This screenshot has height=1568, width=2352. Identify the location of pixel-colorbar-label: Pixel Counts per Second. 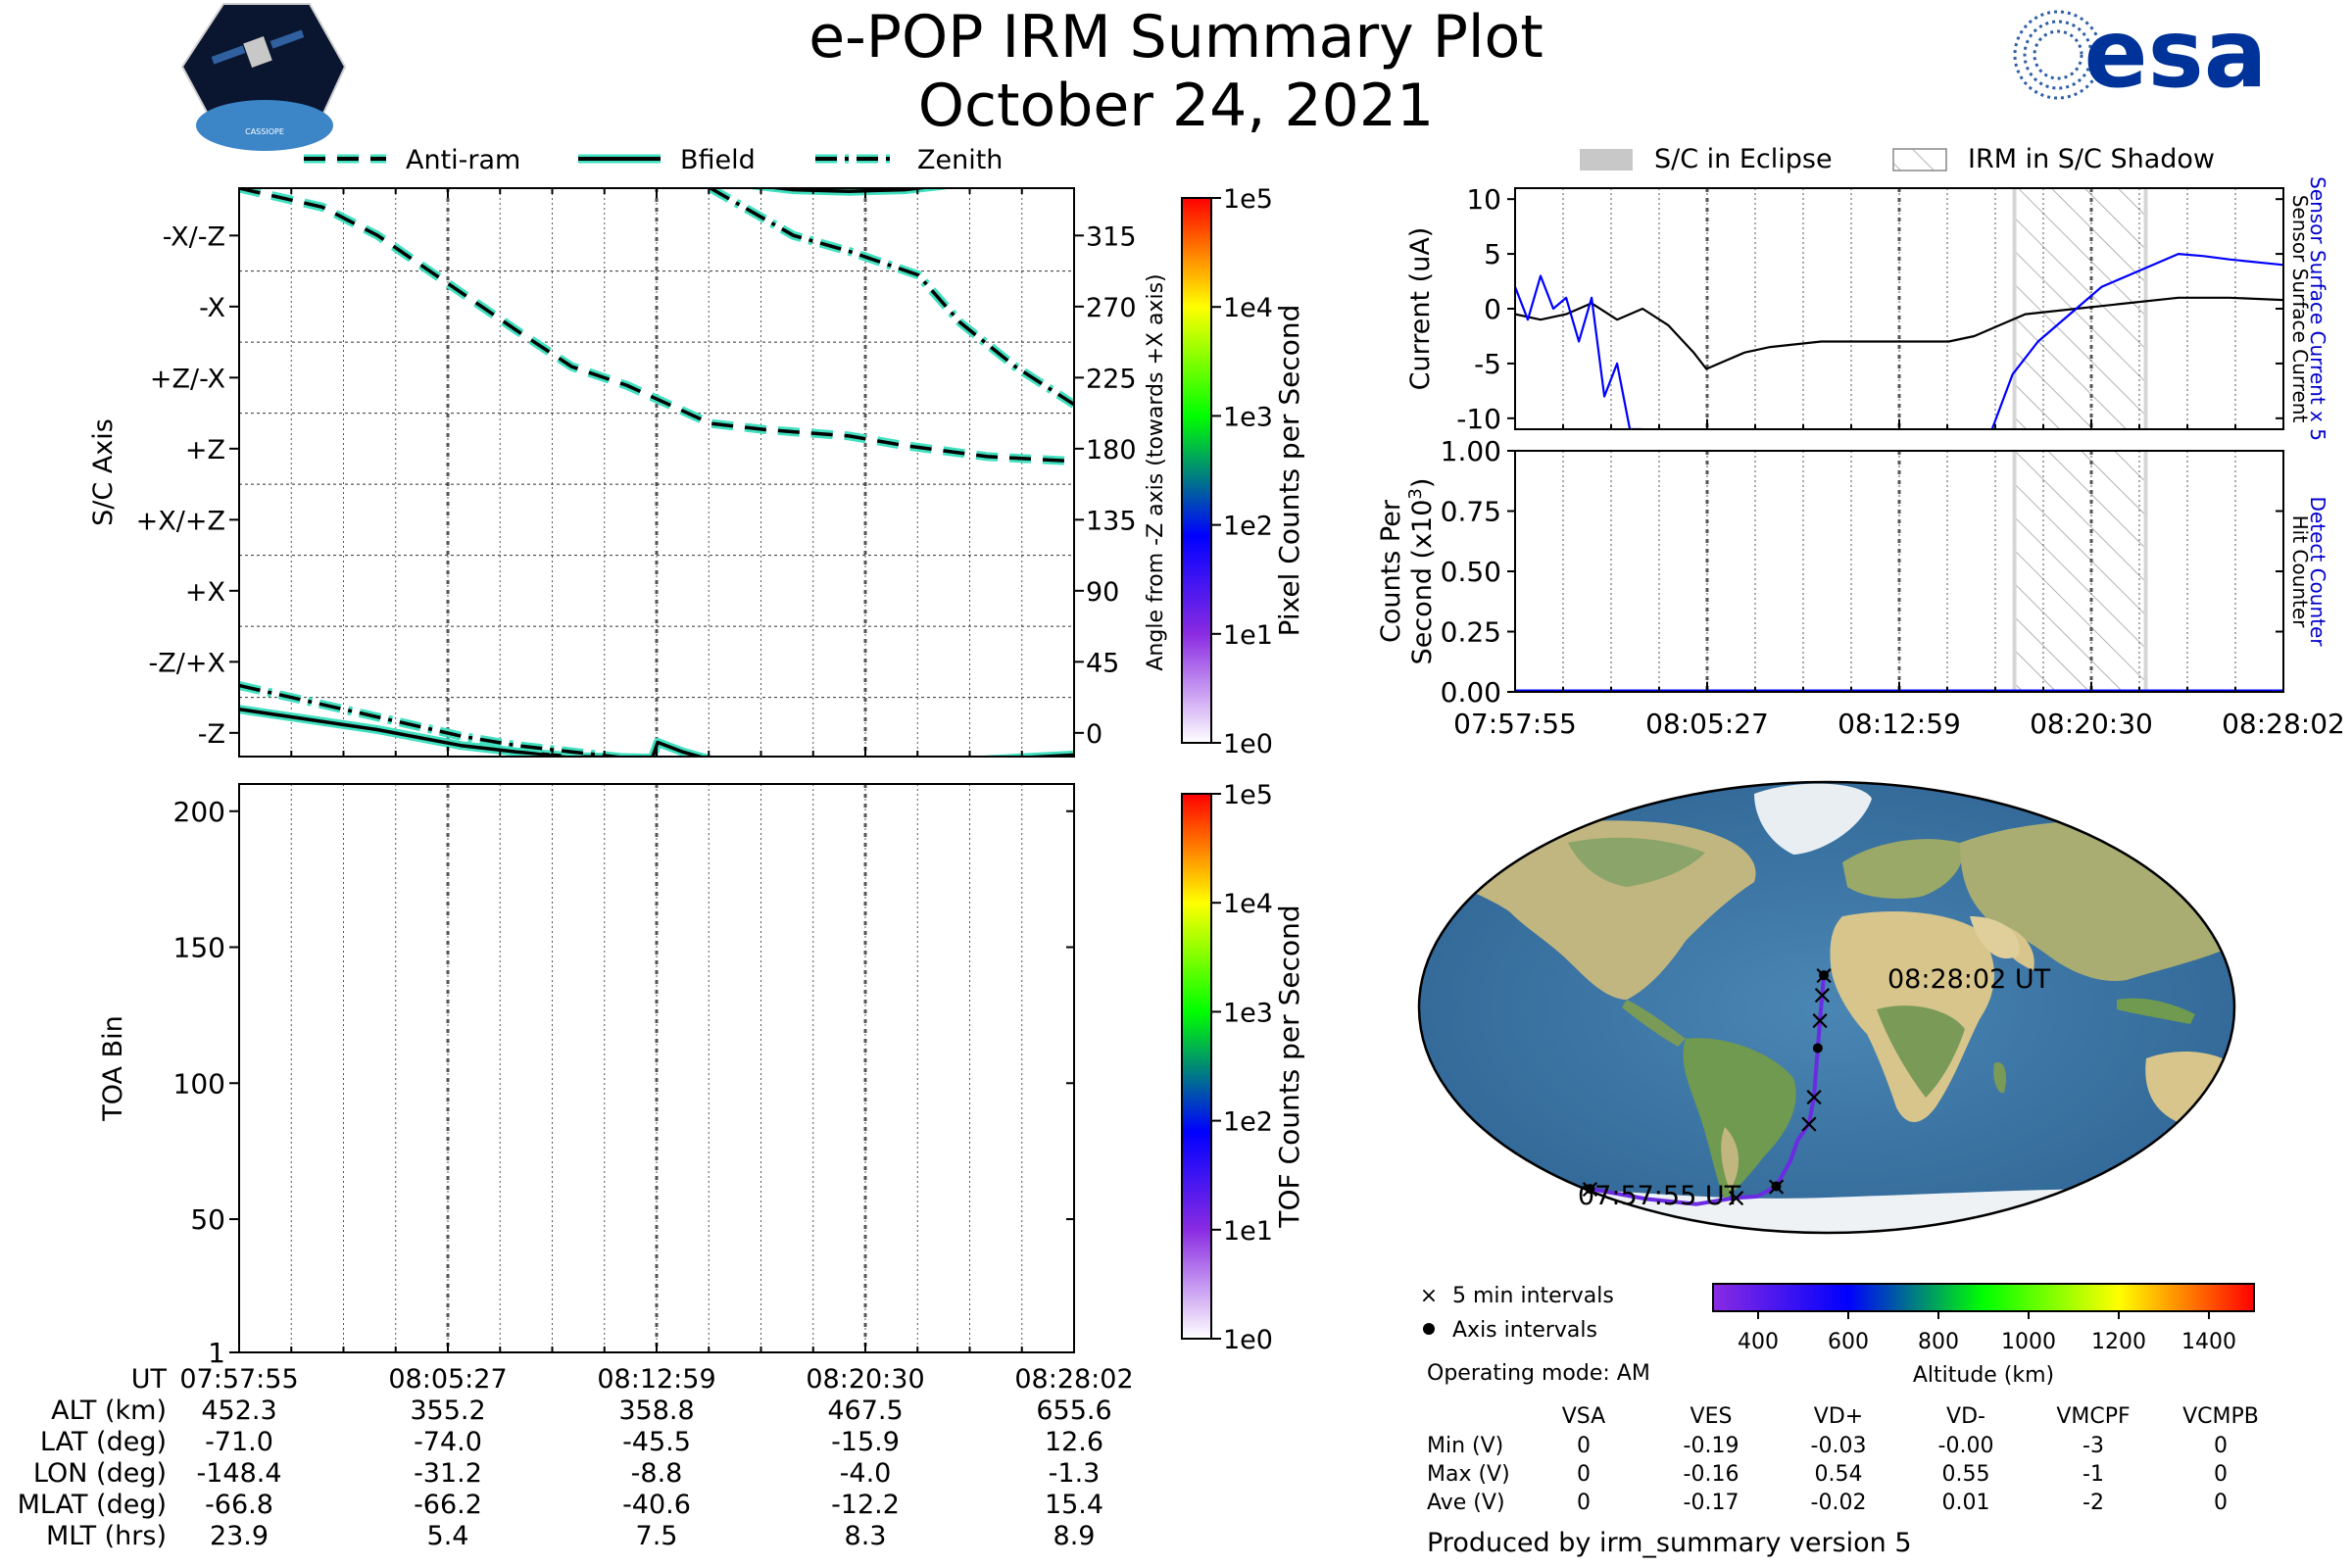
(1289, 471).